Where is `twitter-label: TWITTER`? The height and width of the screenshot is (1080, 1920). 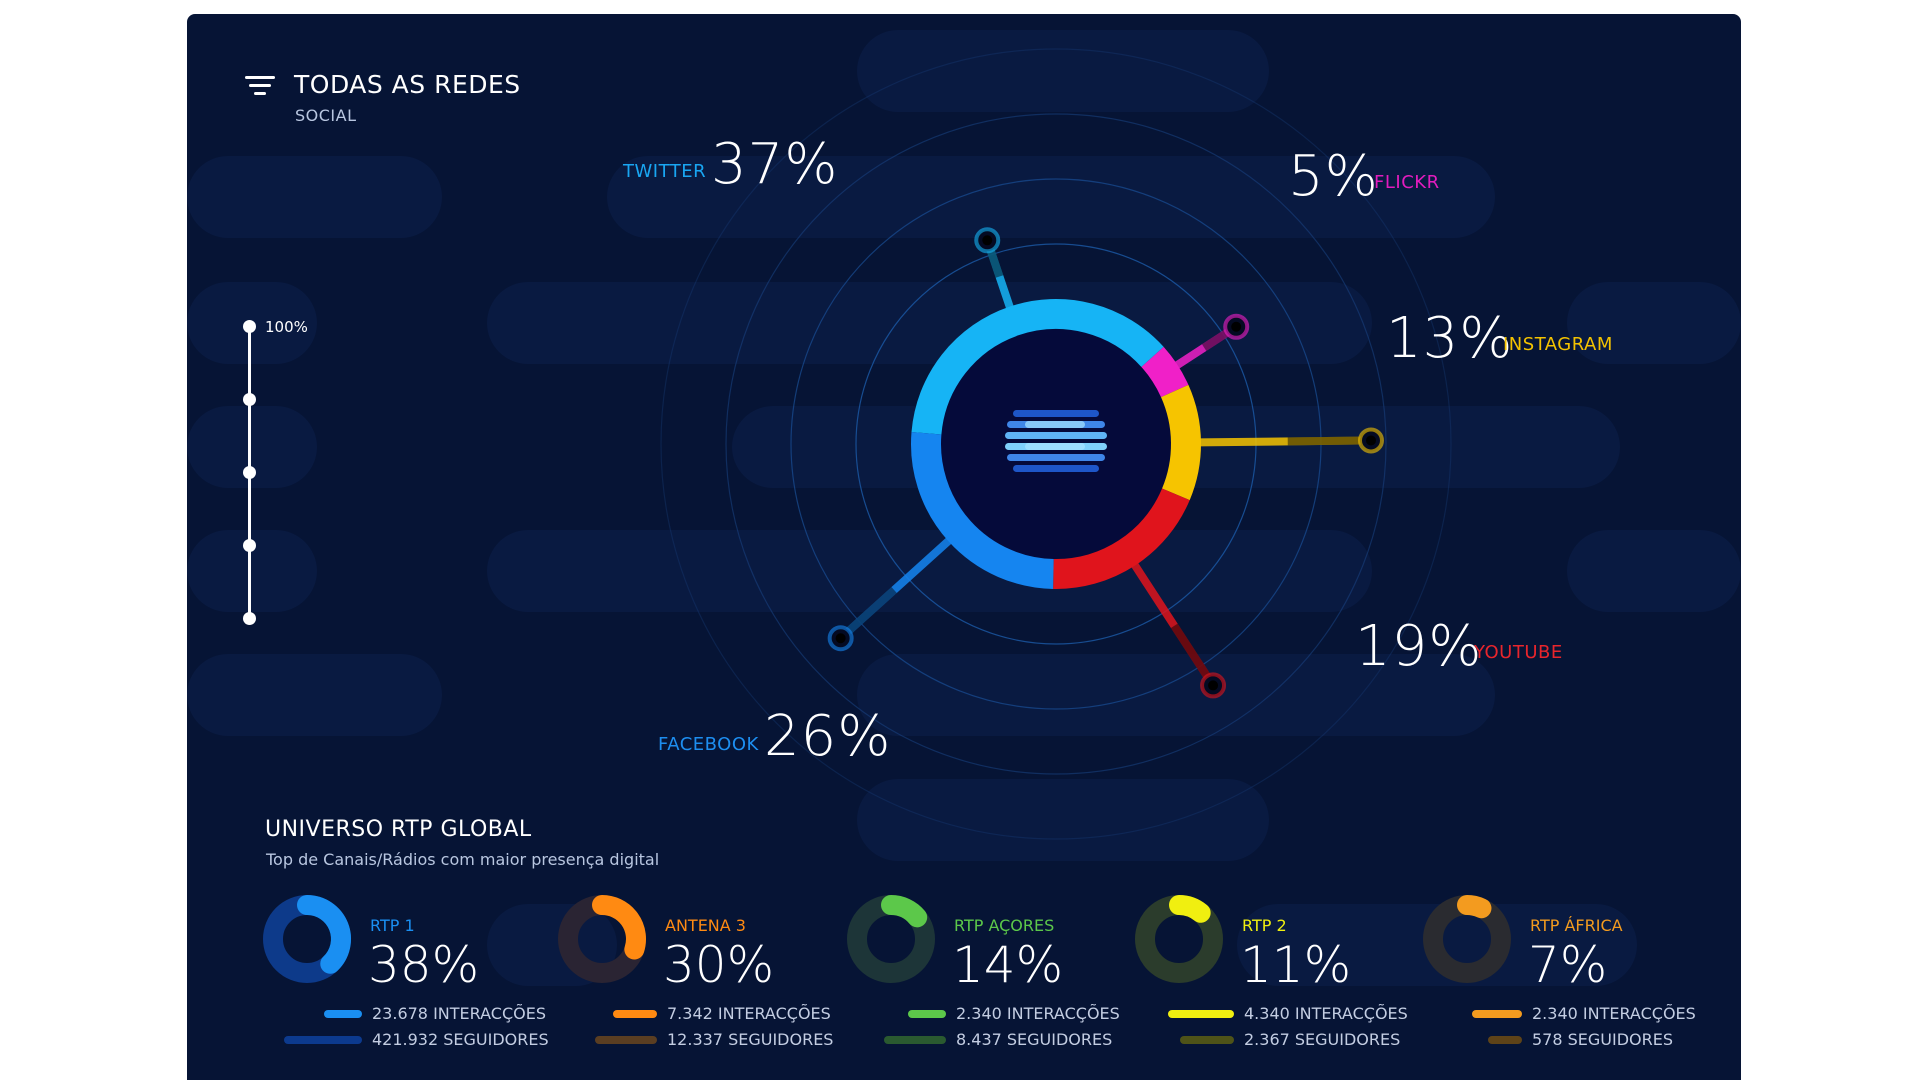 twitter-label: TWITTER is located at coordinates (665, 171).